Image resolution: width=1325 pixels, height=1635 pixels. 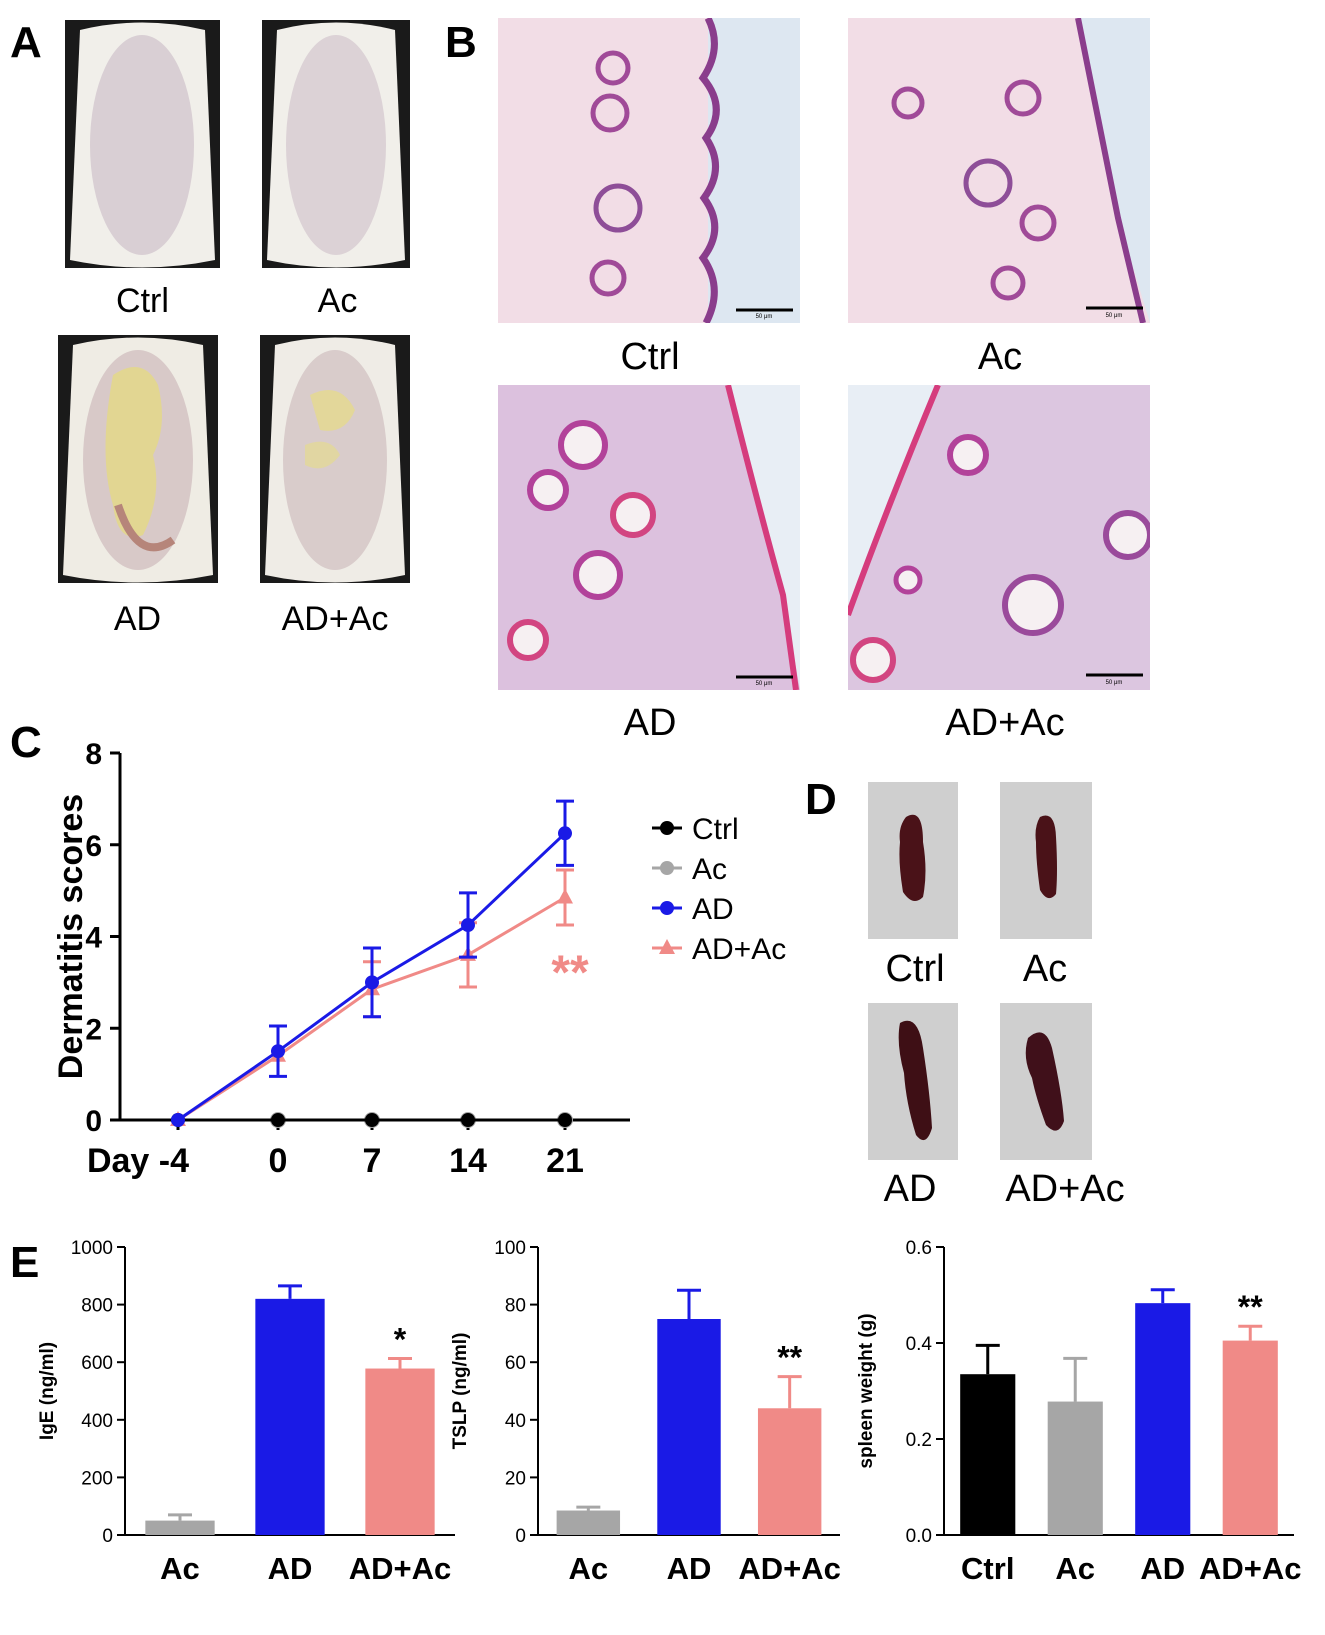 What do you see at coordinates (1045, 969) in the screenshot?
I see `label-d-ac: Ac` at bounding box center [1045, 969].